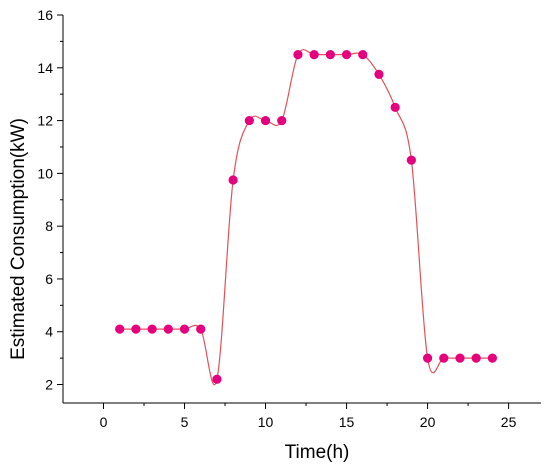 Image resolution: width=550 pixels, height=468 pixels. What do you see at coordinates (266, 422) in the screenshot?
I see `x-tick-label: 10` at bounding box center [266, 422].